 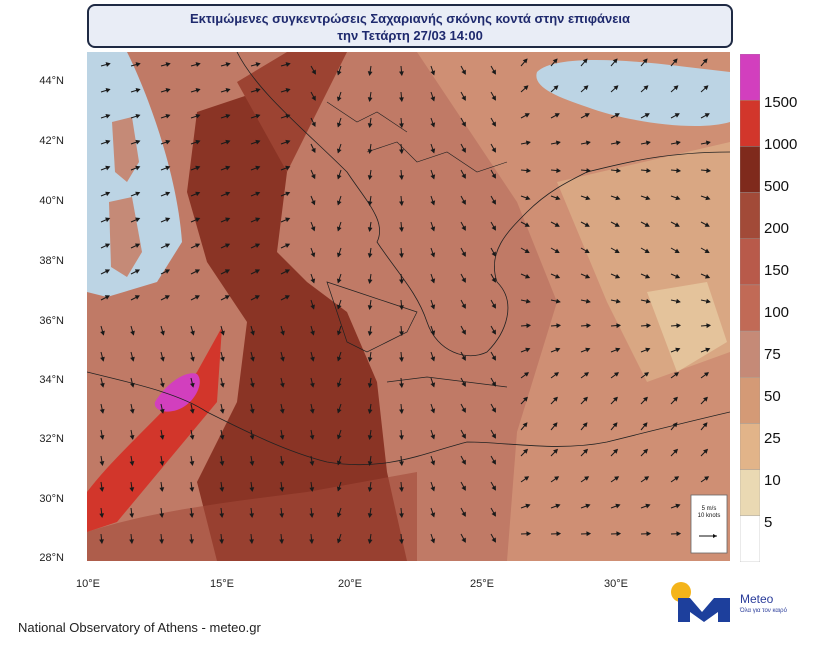 I want to click on legend-label-75: 75, so click(x=772, y=354).